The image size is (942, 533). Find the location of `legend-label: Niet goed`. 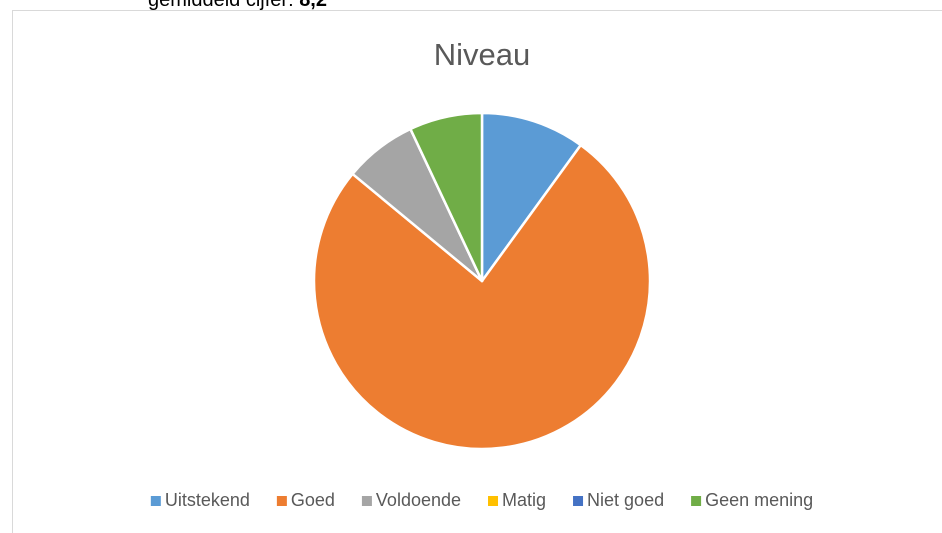

legend-label: Niet goed is located at coordinates (625, 500).